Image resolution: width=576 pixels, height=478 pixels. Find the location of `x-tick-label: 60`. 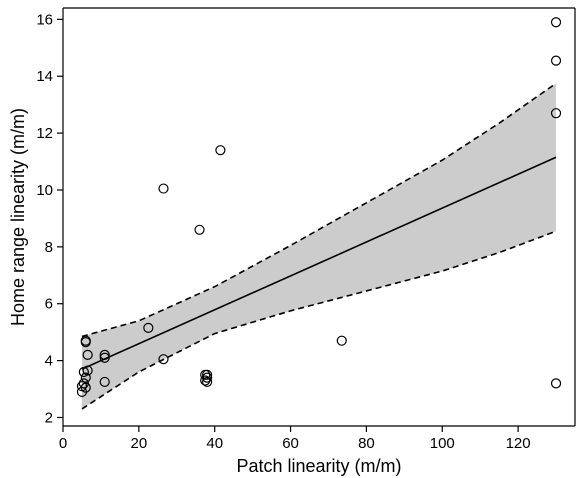

x-tick-label: 60 is located at coordinates (290, 443).